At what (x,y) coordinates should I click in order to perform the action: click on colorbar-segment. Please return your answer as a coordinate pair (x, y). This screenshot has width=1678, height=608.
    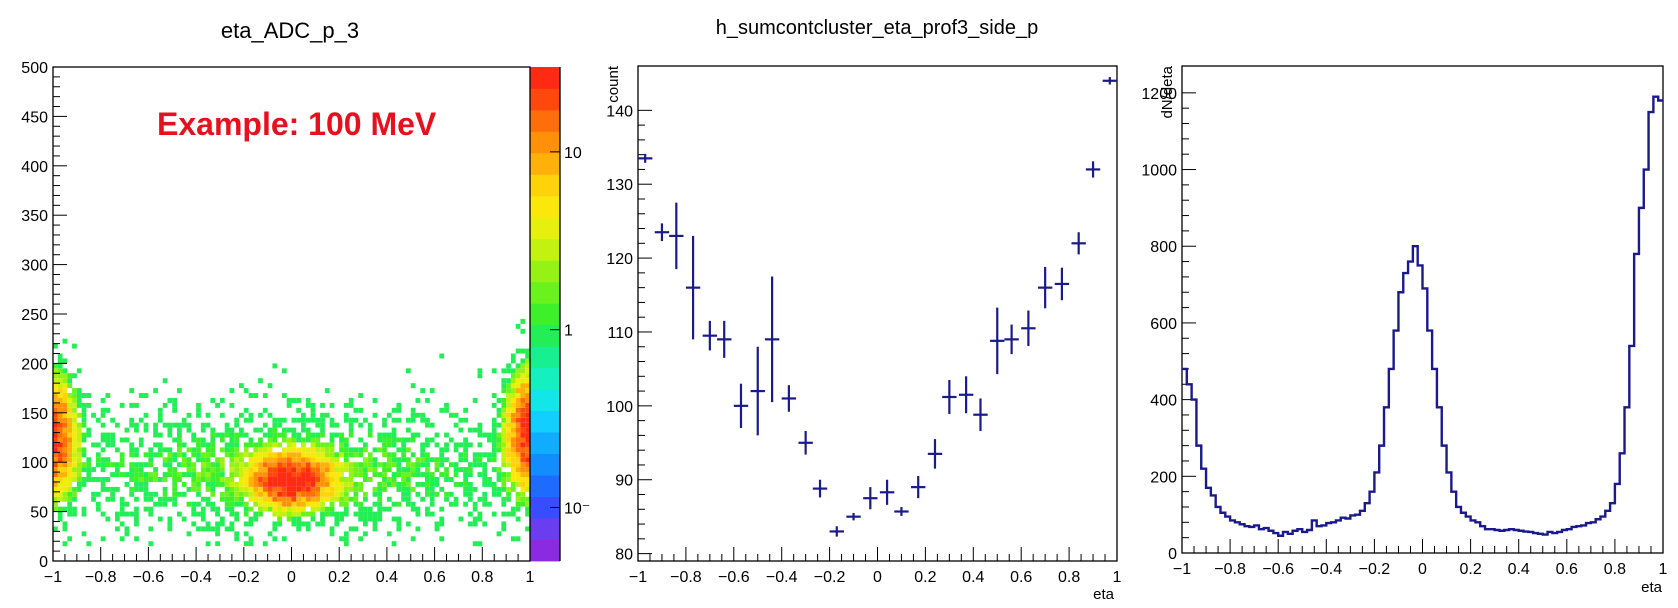
    Looking at the image, I should click on (545, 142).